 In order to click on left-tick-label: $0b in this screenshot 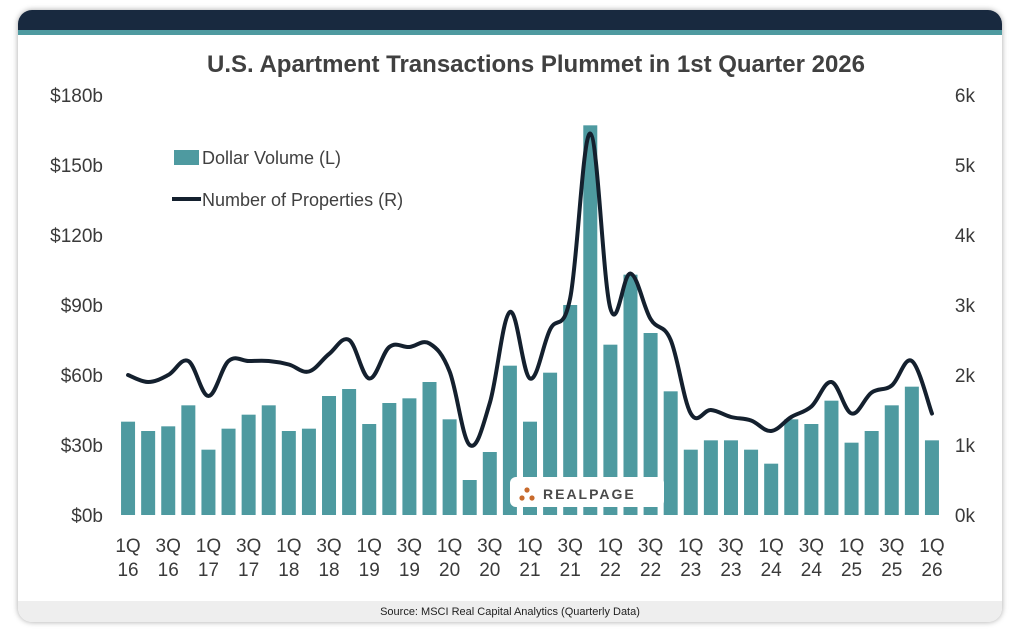, I will do `click(87, 516)`.